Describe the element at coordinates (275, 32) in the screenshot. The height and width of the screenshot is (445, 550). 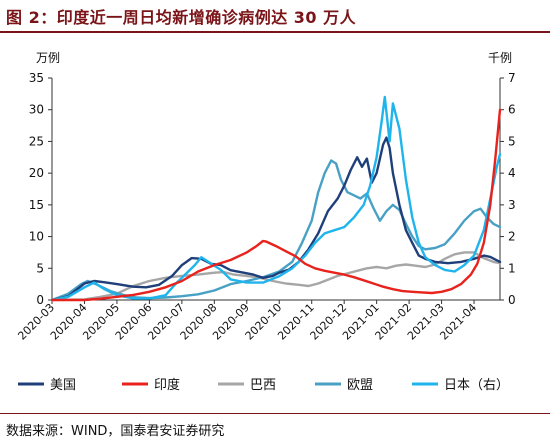
I see `title-rule` at that location.